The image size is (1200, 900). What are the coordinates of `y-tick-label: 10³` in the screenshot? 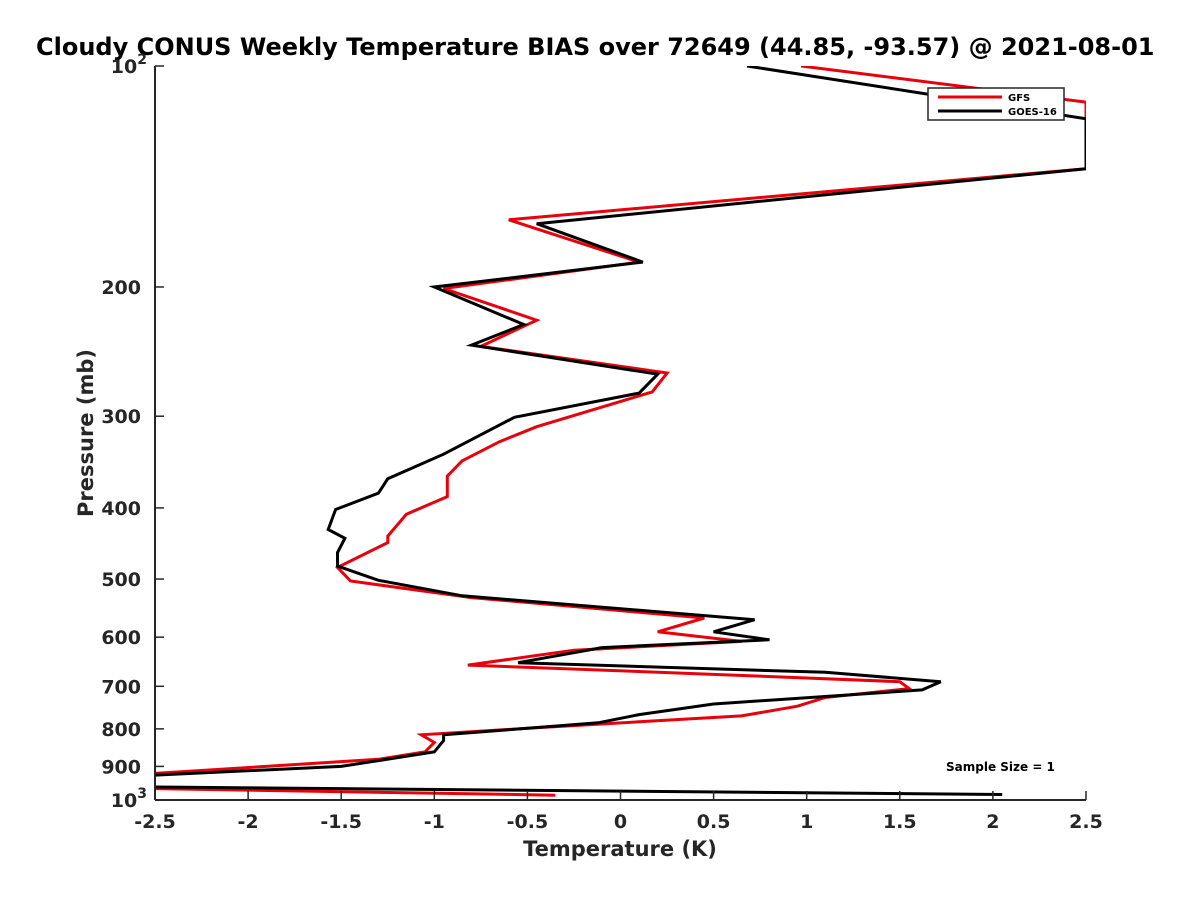 It's located at (129, 799).